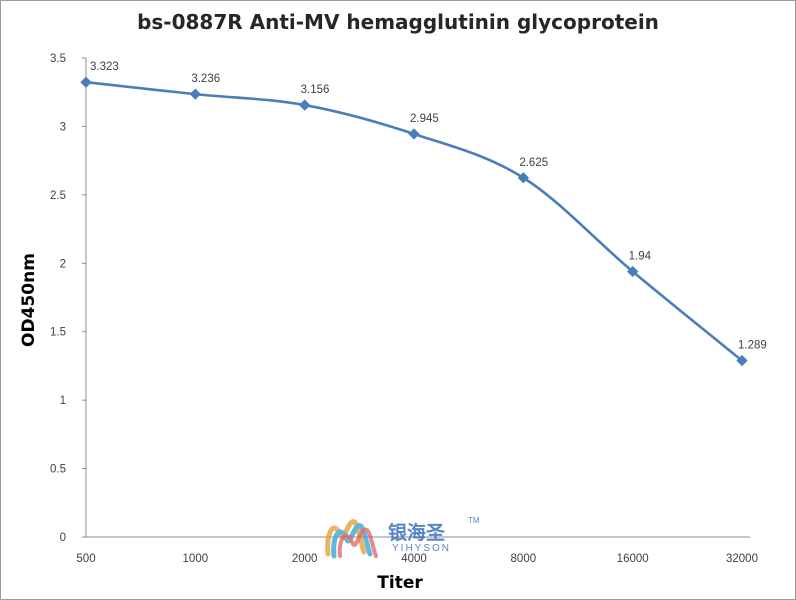  Describe the element at coordinates (29, 300) in the screenshot. I see `y-axis-title: OD450nm` at that location.